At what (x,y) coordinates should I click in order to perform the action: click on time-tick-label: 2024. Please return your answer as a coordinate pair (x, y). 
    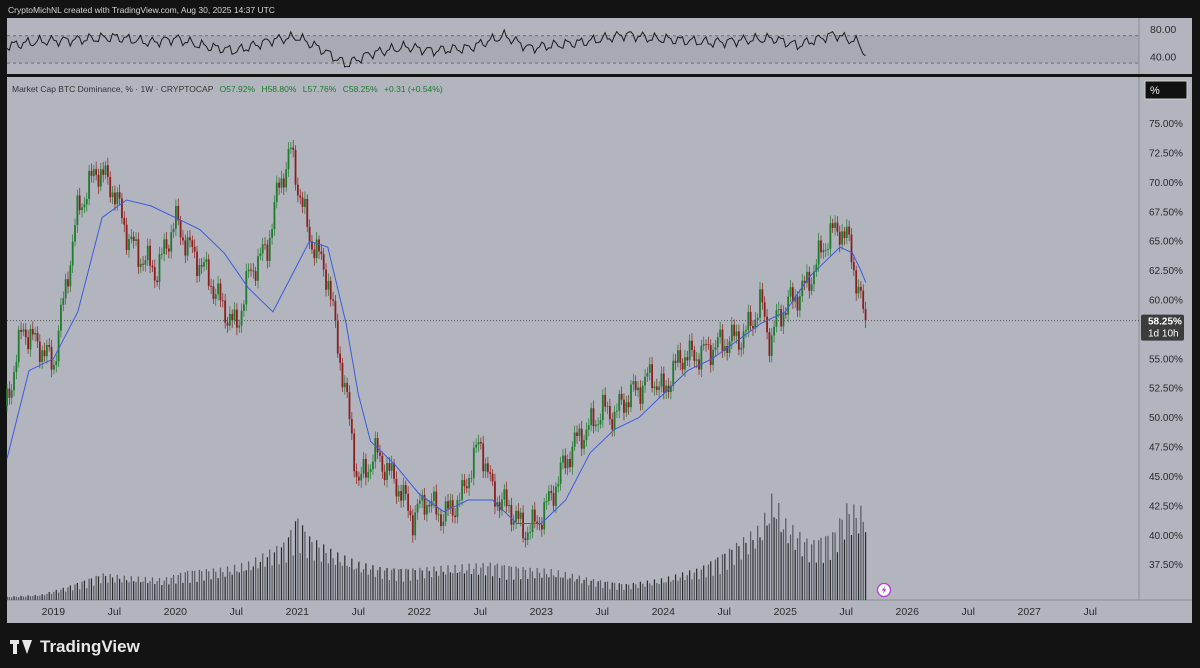
    Looking at the image, I should click on (664, 612).